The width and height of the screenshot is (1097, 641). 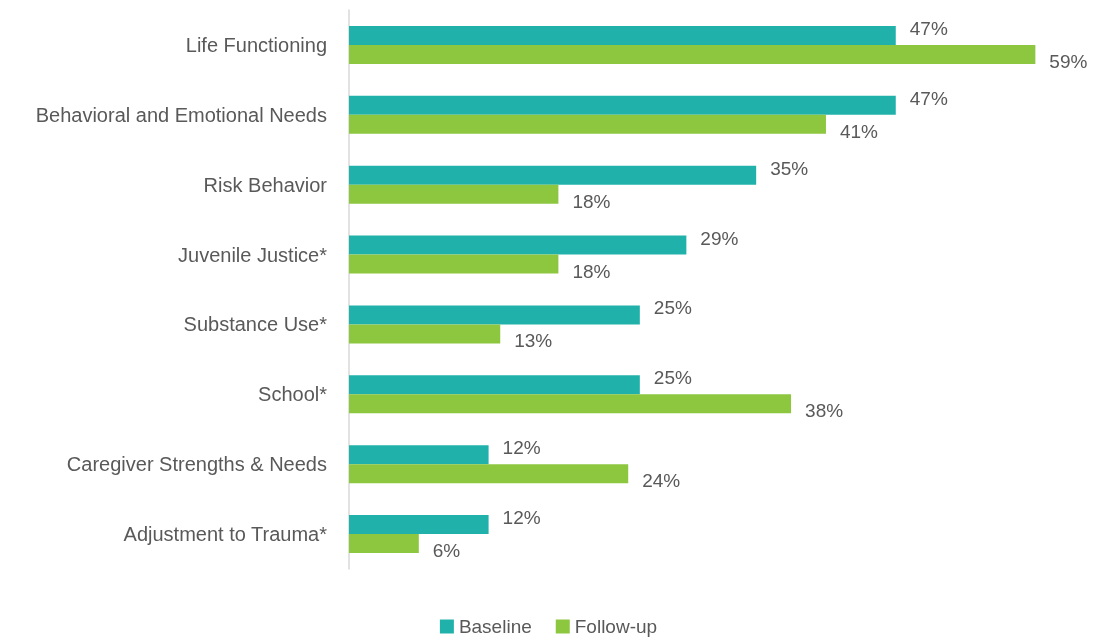 I want to click on y-tick-label: Substance Use*, so click(x=255, y=324).